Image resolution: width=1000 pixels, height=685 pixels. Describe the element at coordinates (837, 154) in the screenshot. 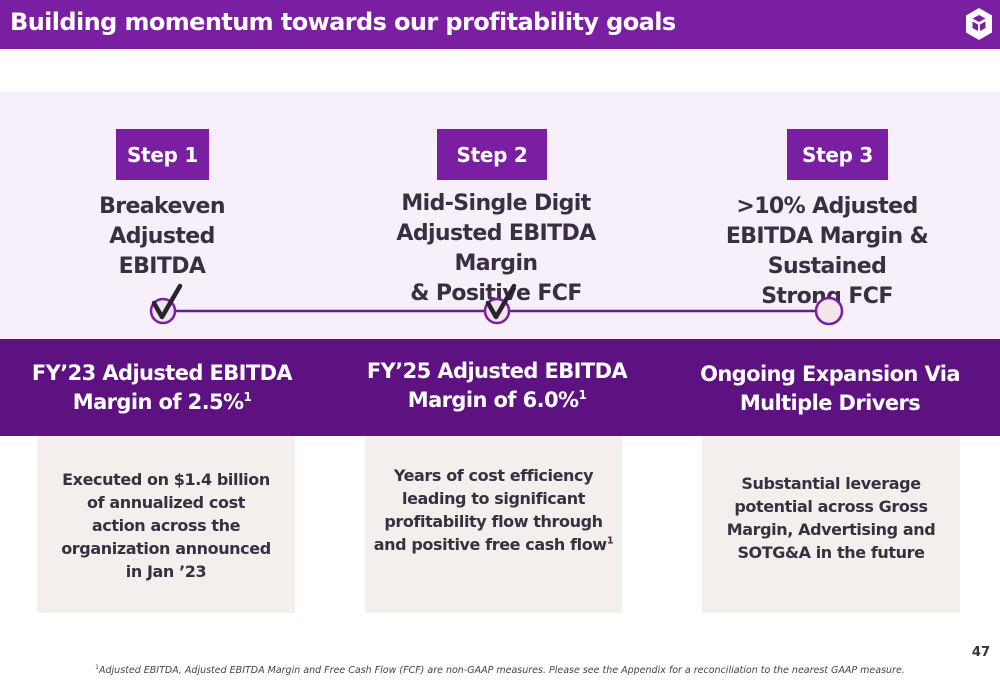

I see `step-3-label: Step 3` at that location.